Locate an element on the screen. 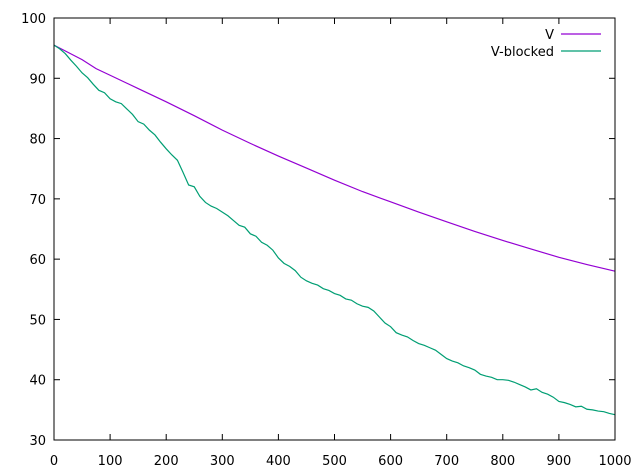  y-tick-label: 80 is located at coordinates (37, 140).